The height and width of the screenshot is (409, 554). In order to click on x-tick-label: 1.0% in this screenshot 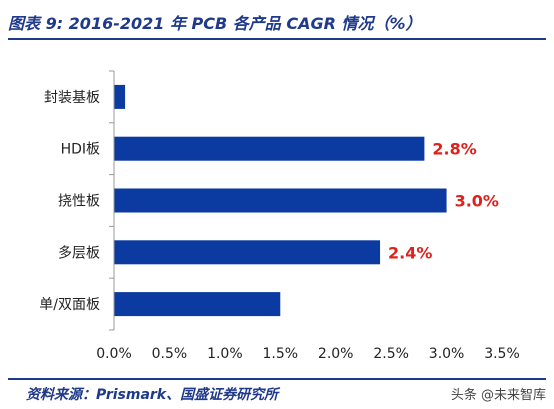, I will do `click(225, 354)`.